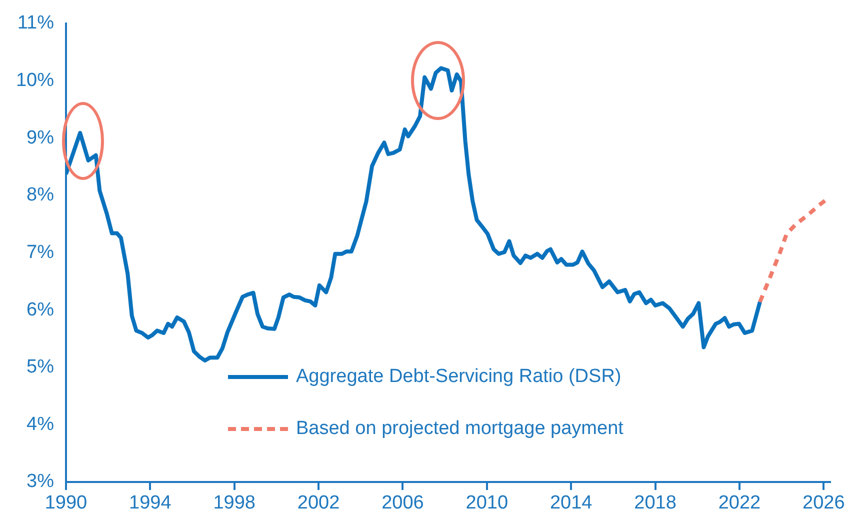  What do you see at coordinates (40, 309) in the screenshot?
I see `y-tick-label: 6%` at bounding box center [40, 309].